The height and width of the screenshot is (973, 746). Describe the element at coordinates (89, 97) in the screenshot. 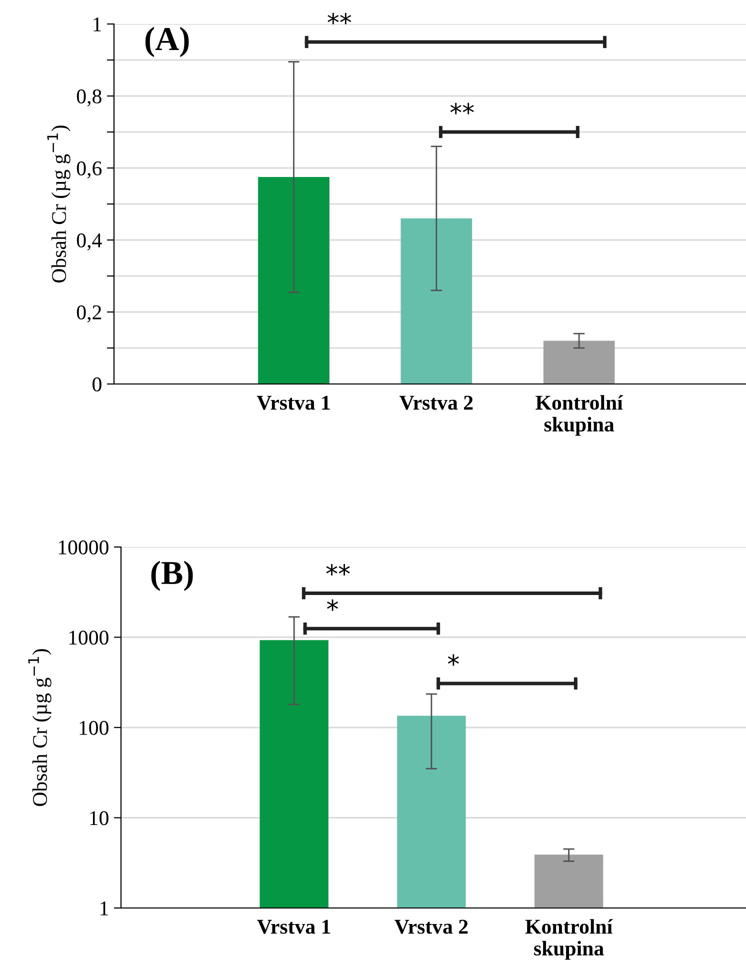

I see `y-tick-label: 0,8` at that location.